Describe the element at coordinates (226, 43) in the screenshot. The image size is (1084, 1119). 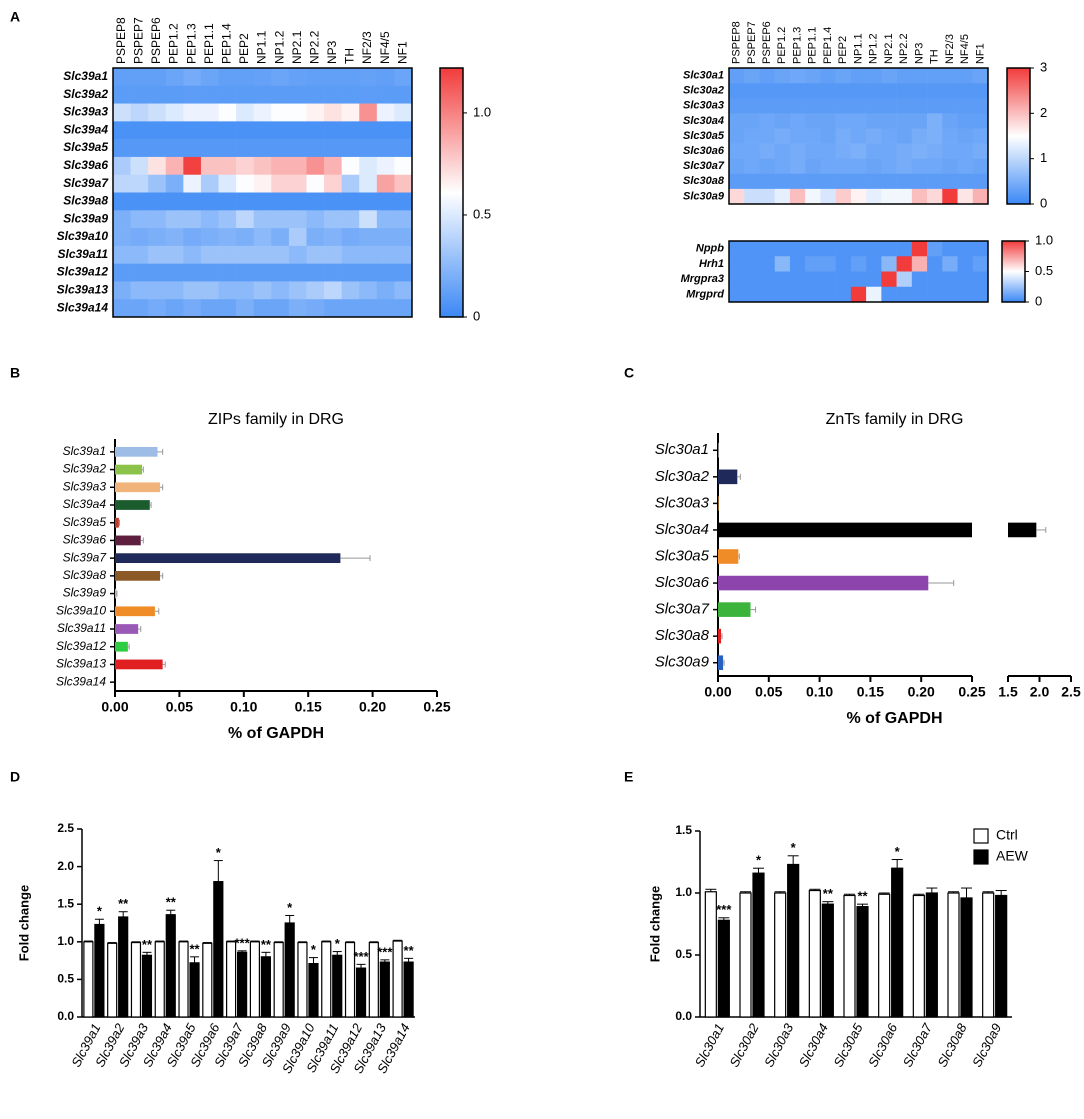
I see `column-label: PEP1.4` at that location.